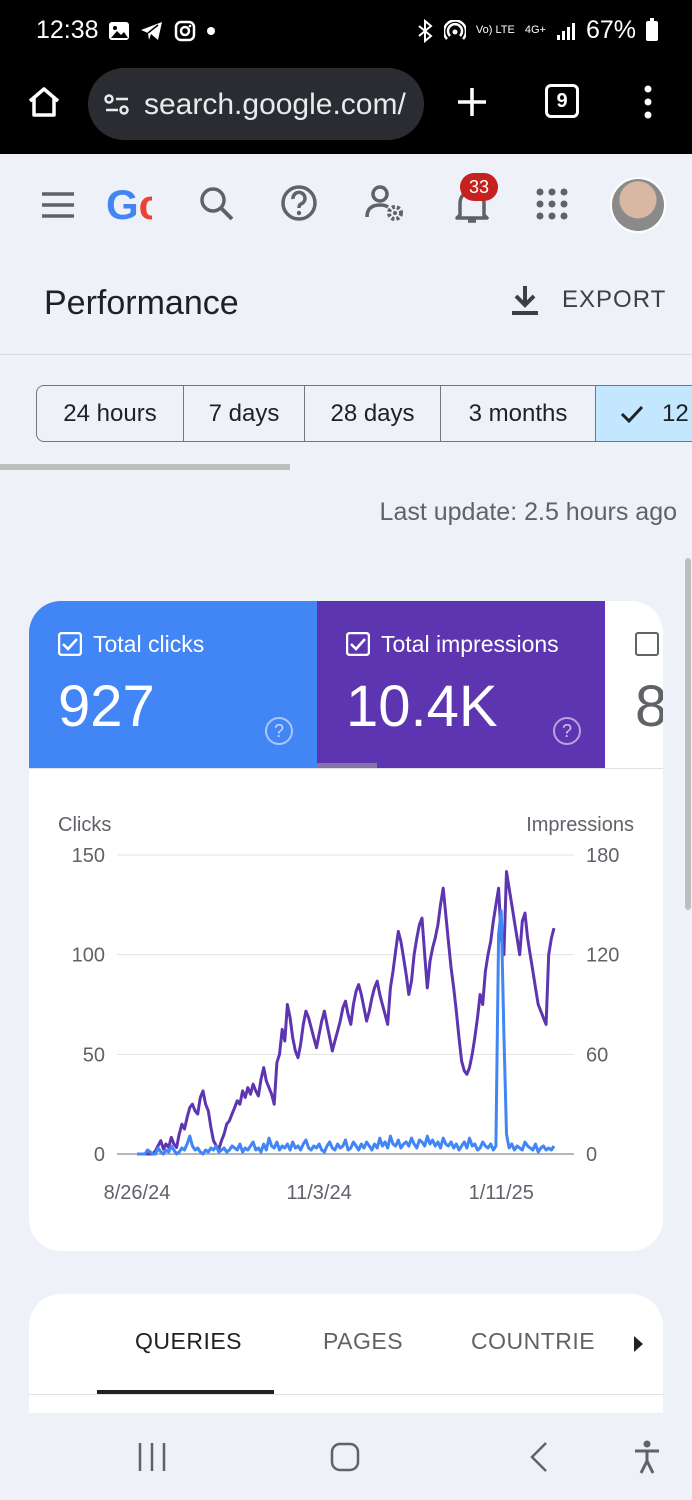 The width and height of the screenshot is (692, 1500). I want to click on average-ctr-value: 8, so click(649, 706).